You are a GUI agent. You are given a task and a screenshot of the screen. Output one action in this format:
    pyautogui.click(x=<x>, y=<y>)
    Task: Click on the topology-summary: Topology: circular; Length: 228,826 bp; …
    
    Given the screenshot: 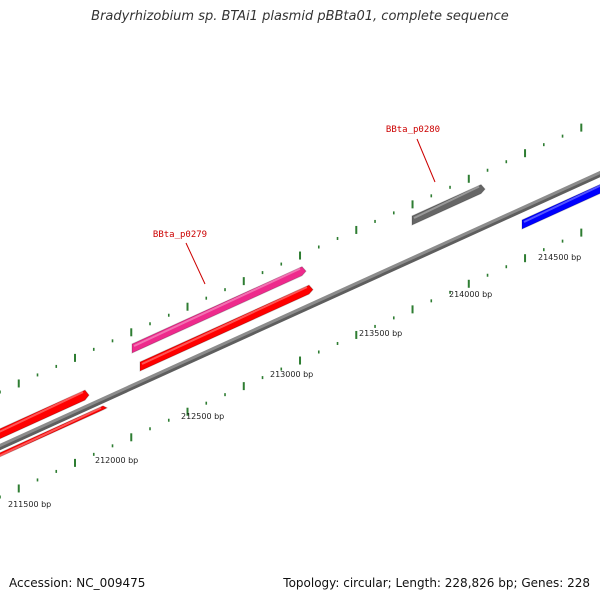 What is the action you would take?
    pyautogui.click(x=436, y=583)
    